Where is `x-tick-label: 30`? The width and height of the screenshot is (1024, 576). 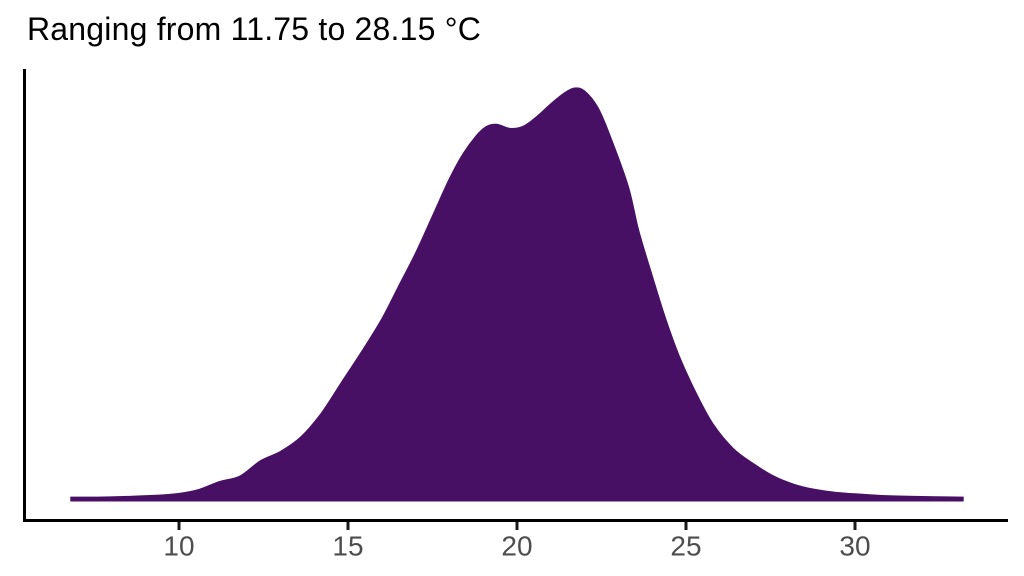 x-tick-label: 30 is located at coordinates (854, 546).